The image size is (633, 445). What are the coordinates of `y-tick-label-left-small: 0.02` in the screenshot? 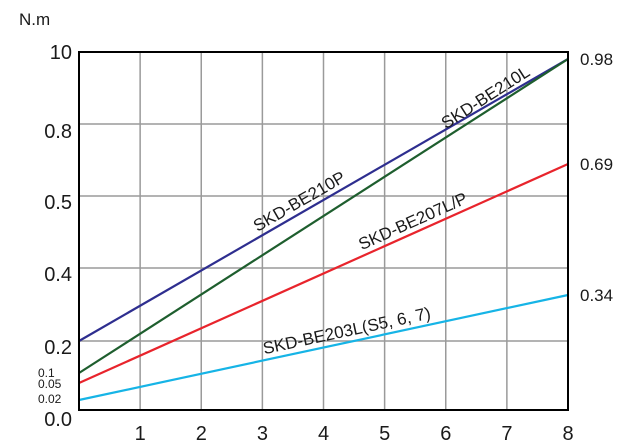 It's located at (50, 399).